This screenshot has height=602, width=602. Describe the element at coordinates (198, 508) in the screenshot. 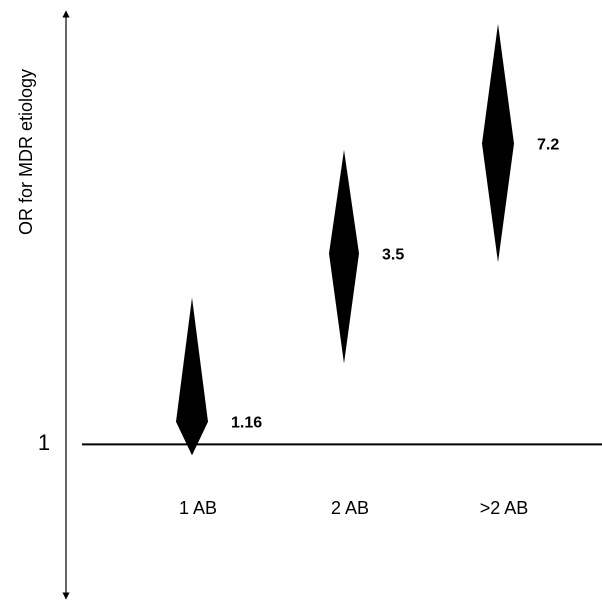

I see `category-label-1: 1 AB` at that location.